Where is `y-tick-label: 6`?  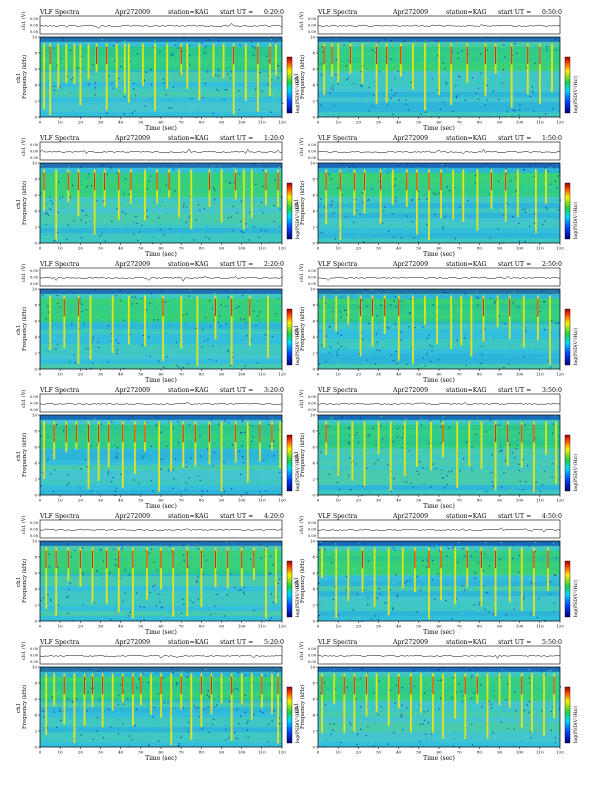
y-tick-label: 6 is located at coordinates (313, 447).